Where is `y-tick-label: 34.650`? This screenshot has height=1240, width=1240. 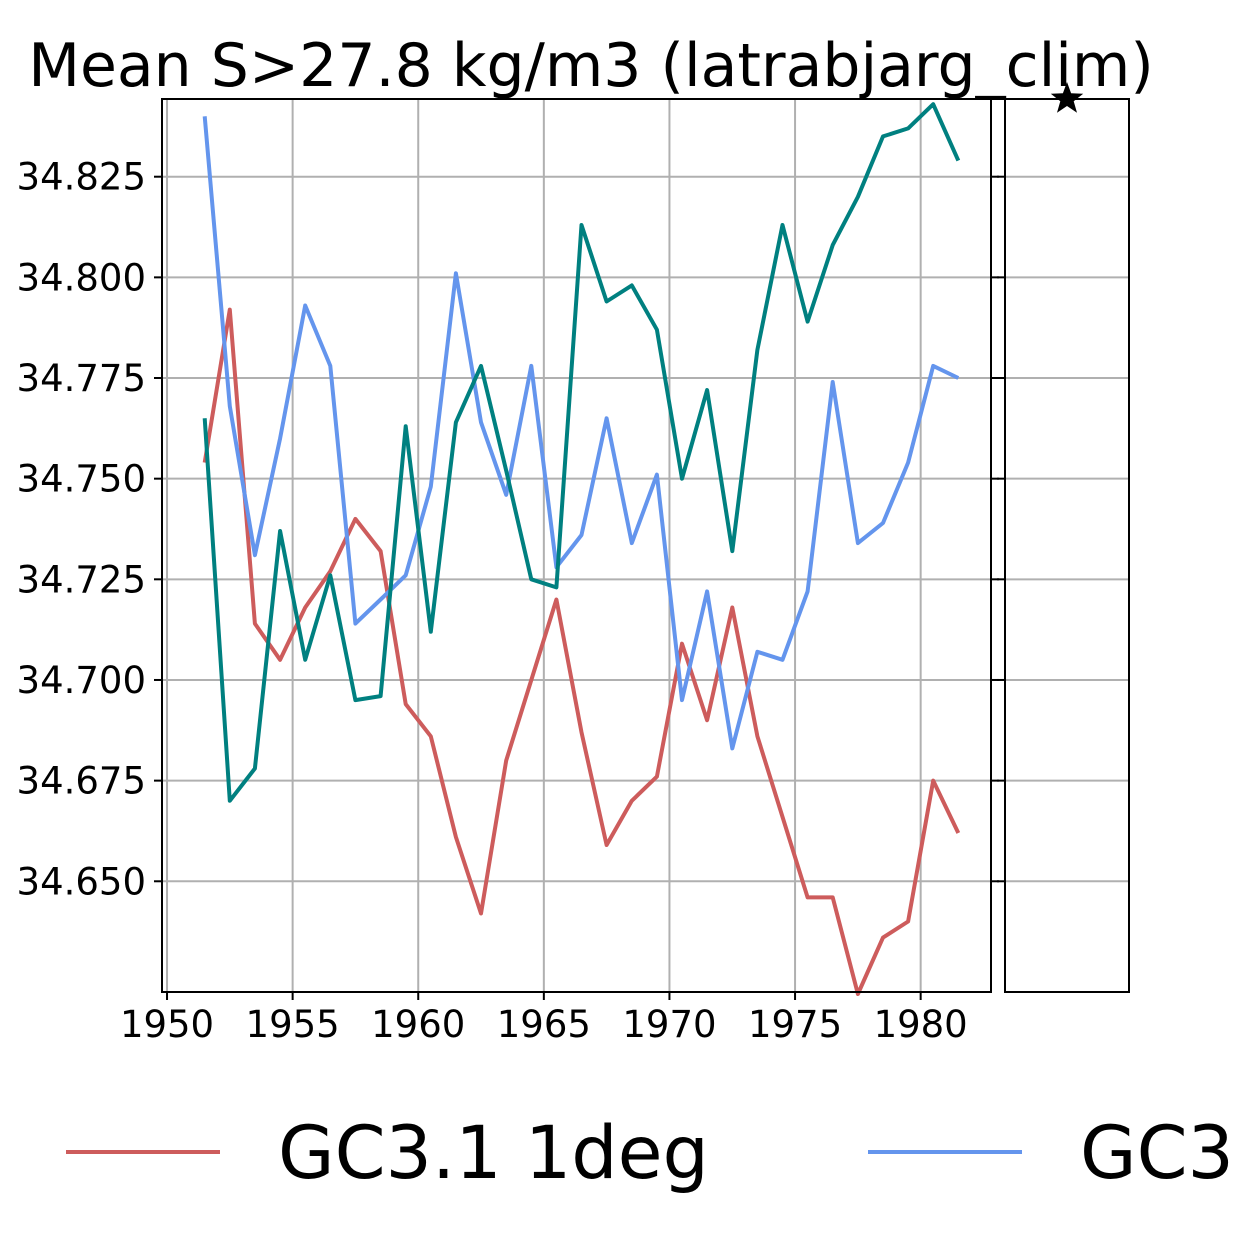
y-tick-label: 34.650 is located at coordinates (81, 881).